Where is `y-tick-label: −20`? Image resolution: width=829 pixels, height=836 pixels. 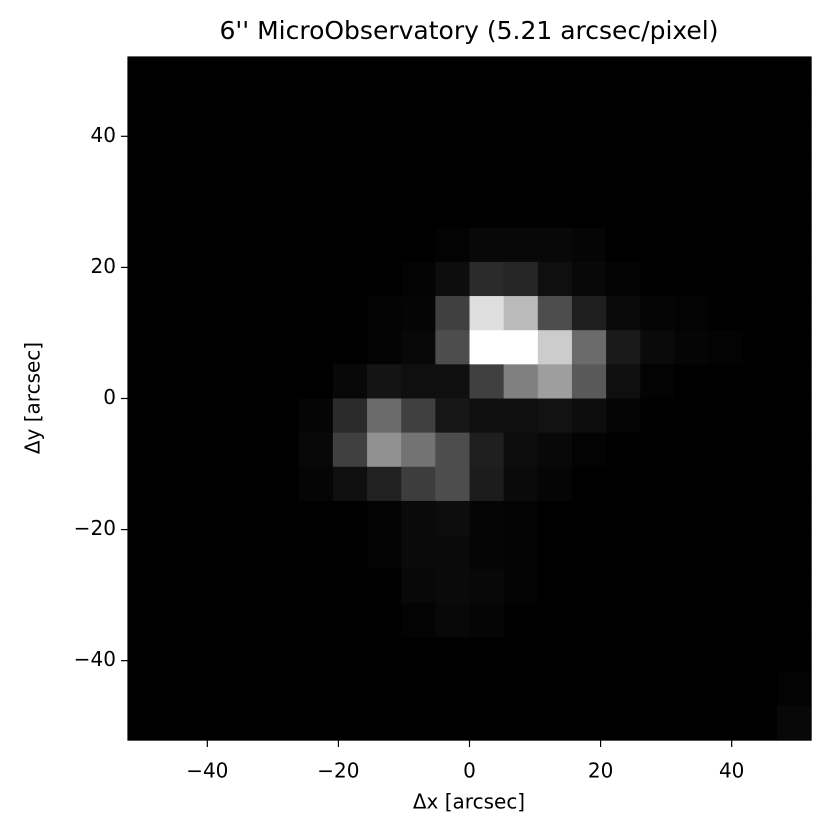 y-tick-label: −20 is located at coordinates (95, 528).